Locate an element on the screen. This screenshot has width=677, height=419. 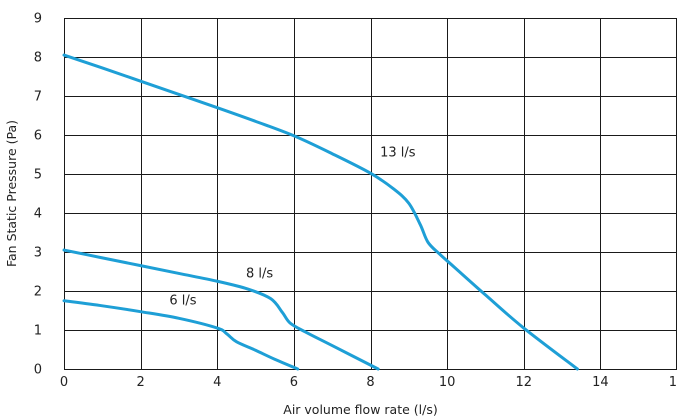
curve-label: 8 l/s is located at coordinates (259, 273).